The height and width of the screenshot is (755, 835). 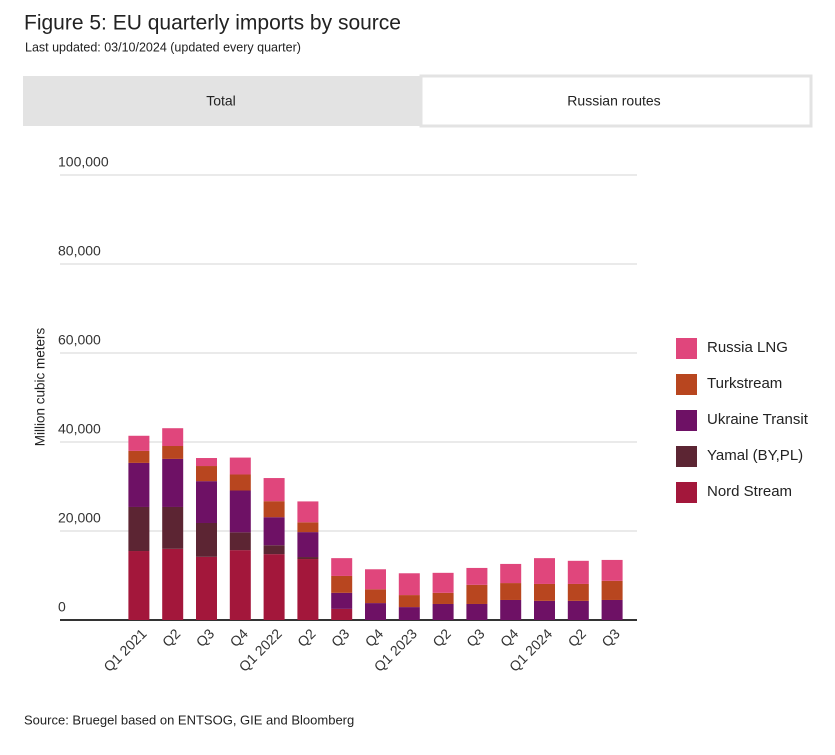 I want to click on tab-bar: Total Russian routes, so click(x=418, y=101).